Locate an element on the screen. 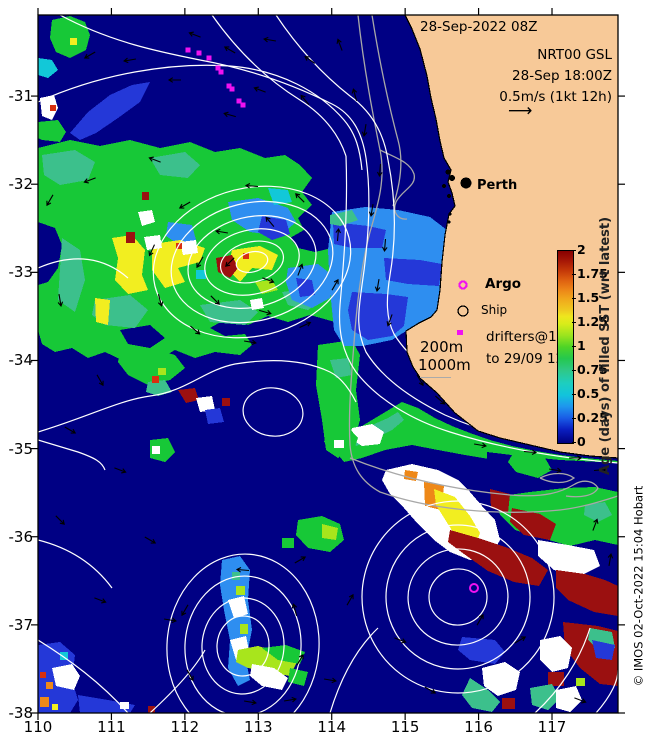 The width and height of the screenshot is (660, 750). isobath-legend-line is located at coordinates (435, 377).